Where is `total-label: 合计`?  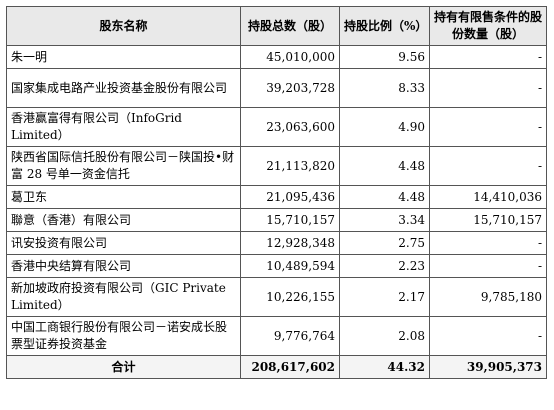 total-label: 合计 is located at coordinates (123, 367).